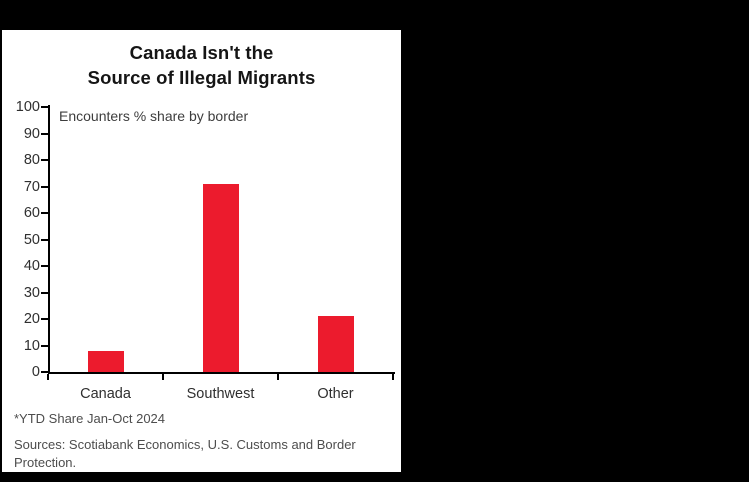 This screenshot has width=749, height=482. What do you see at coordinates (31, 319) in the screenshot?
I see `y-tick-label: 20` at bounding box center [31, 319].